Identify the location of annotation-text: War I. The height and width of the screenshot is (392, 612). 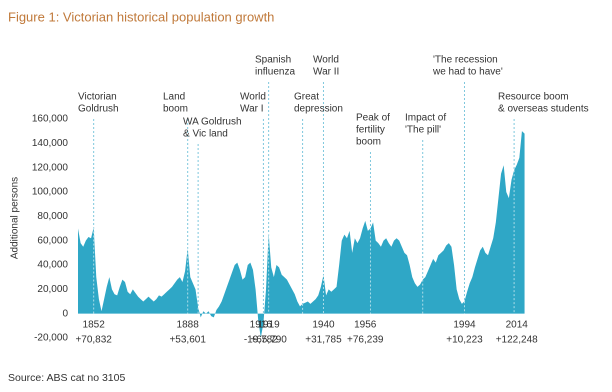
(252, 109).